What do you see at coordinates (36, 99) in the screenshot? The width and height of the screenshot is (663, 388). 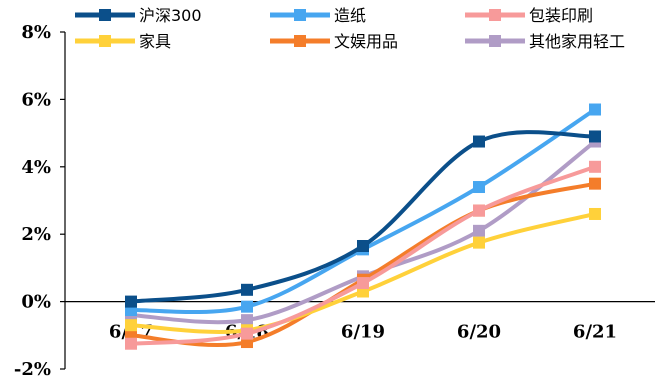 I see `y-tick-label: 6%` at bounding box center [36, 99].